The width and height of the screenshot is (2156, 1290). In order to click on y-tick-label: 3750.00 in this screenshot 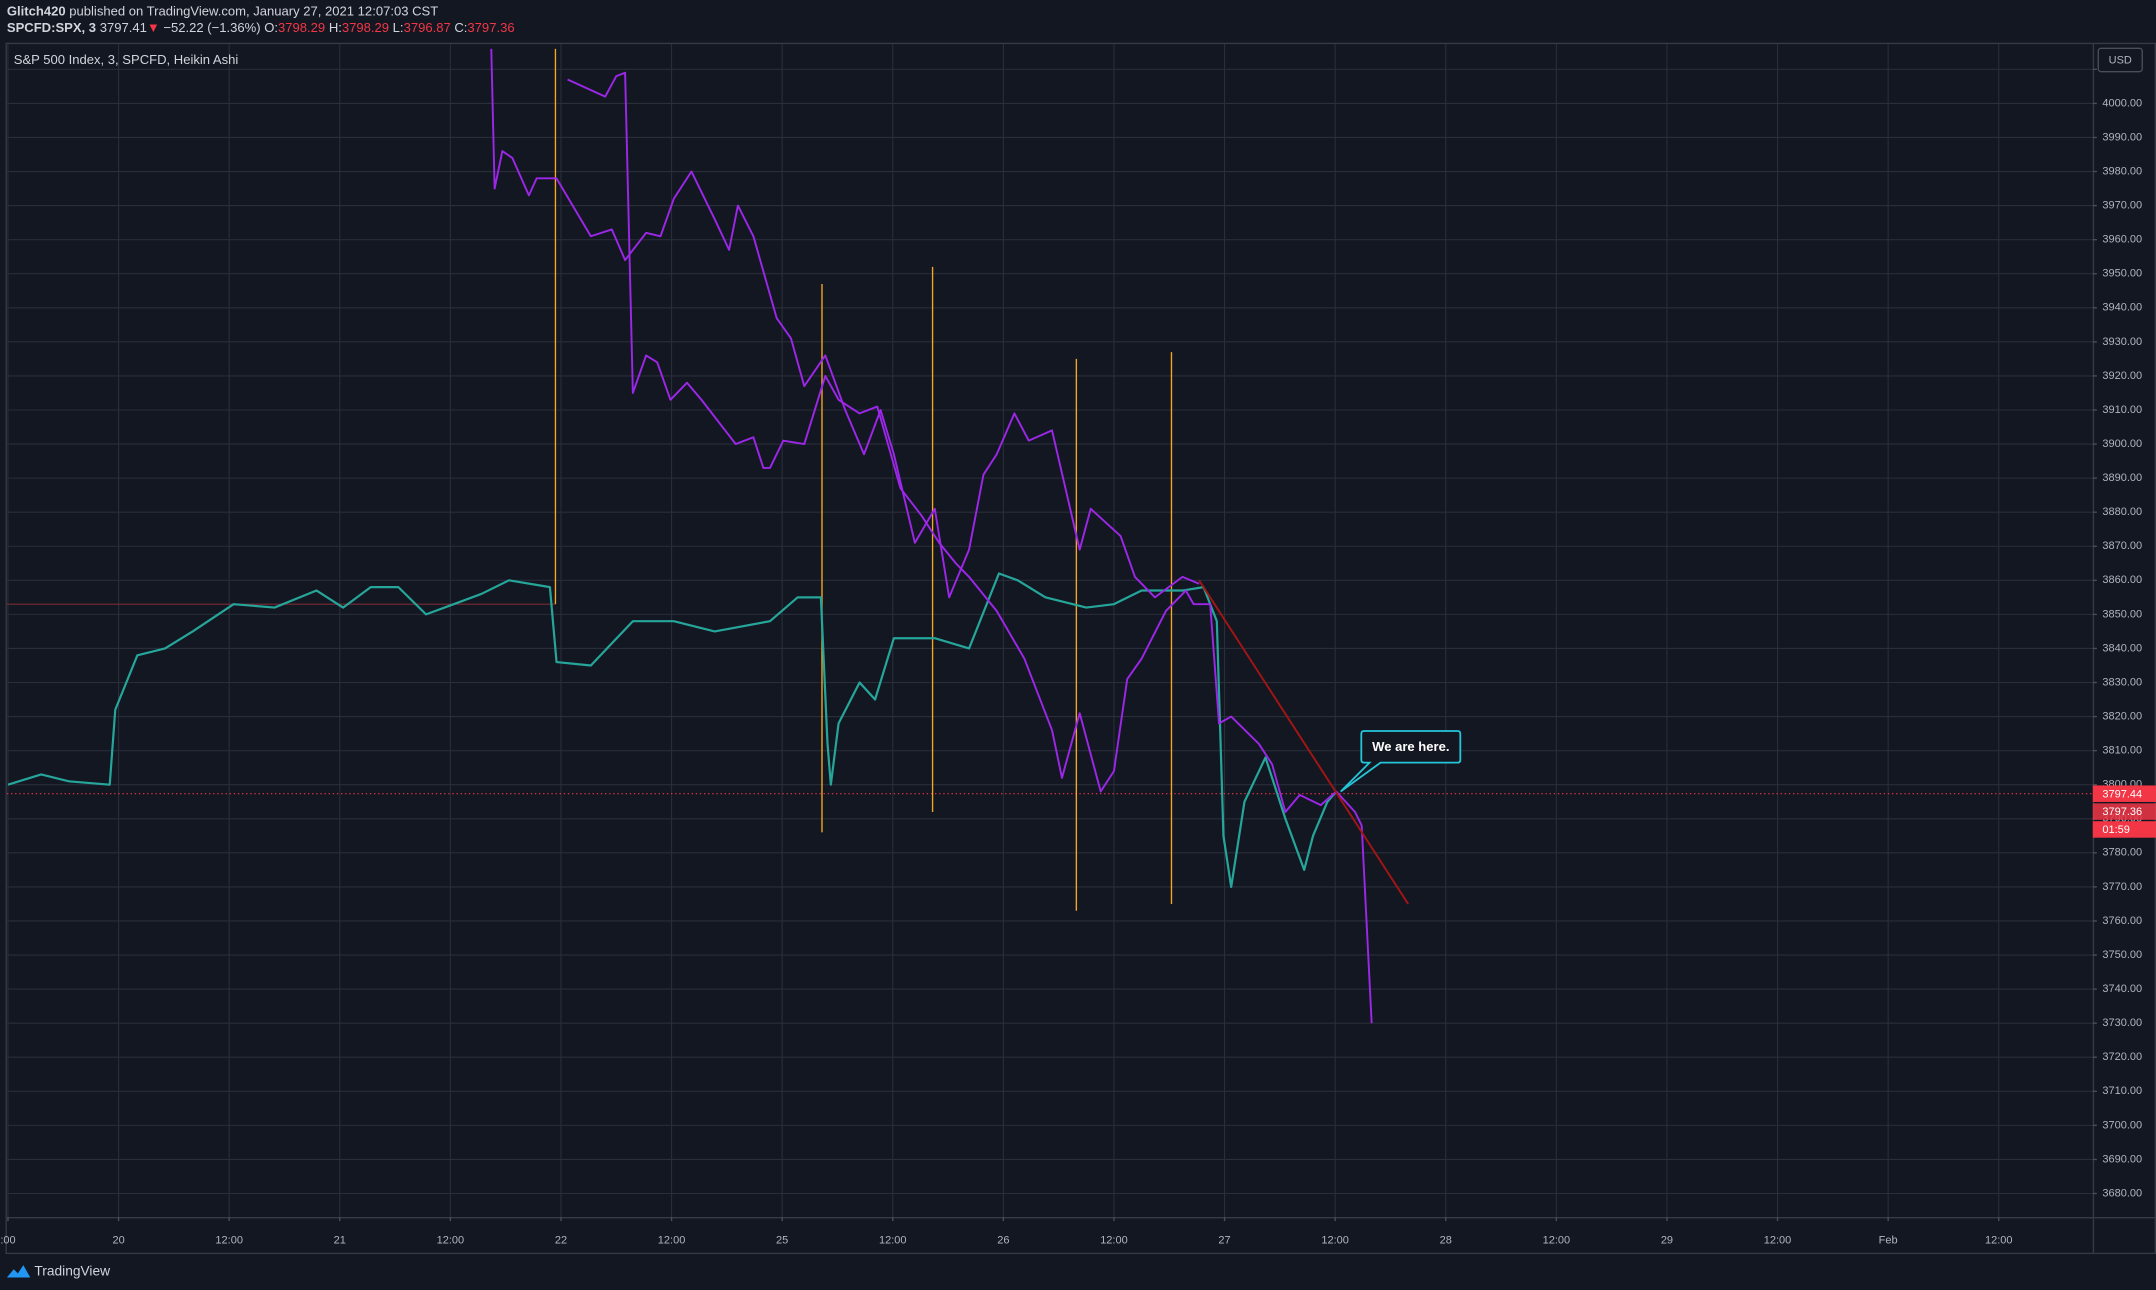, I will do `click(2122, 955)`.